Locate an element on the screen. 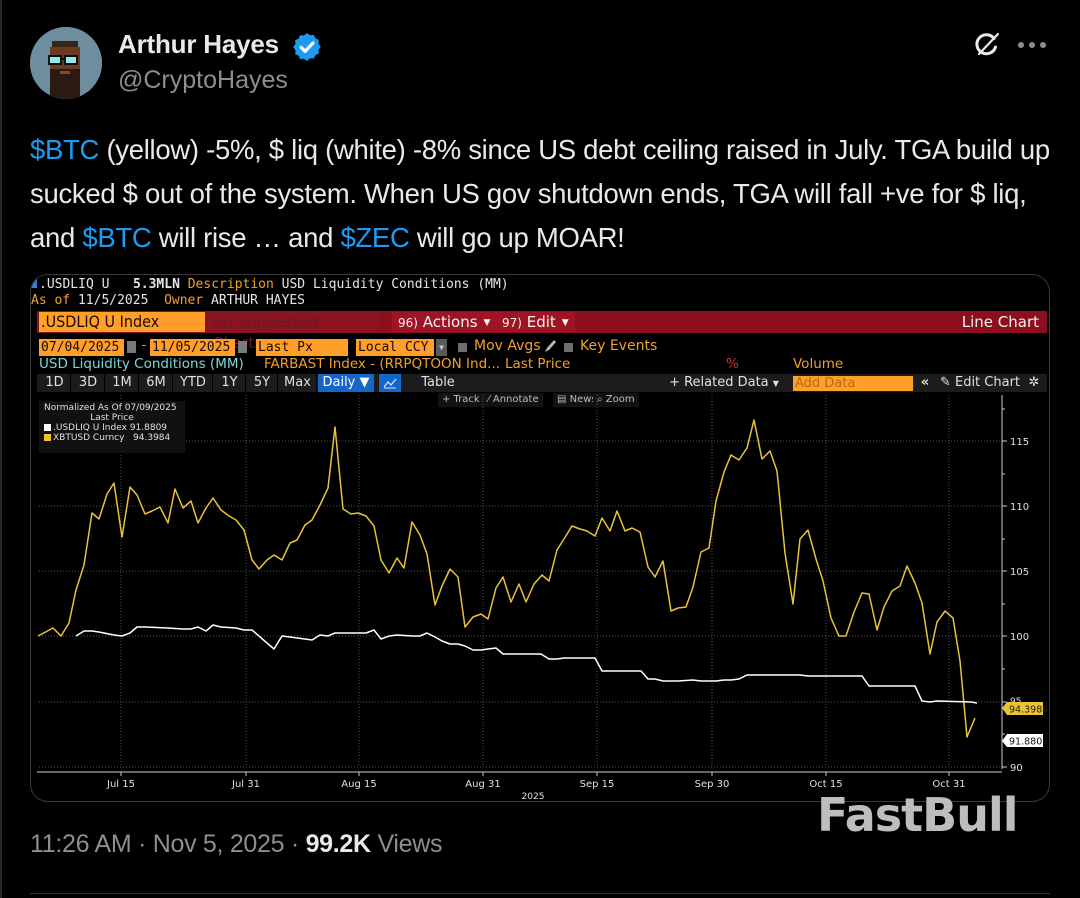 The width and height of the screenshot is (1080, 898). chevron-down-icon: ▼ is located at coordinates (441, 347).